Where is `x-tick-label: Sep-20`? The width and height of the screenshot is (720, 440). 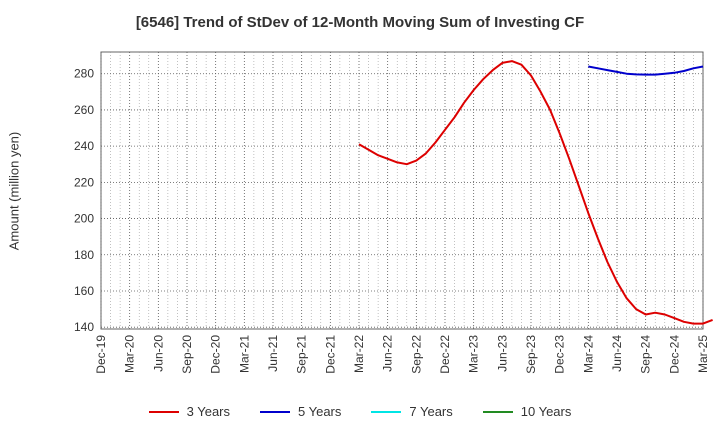
x-tick-label: Sep-20 is located at coordinates (187, 354).